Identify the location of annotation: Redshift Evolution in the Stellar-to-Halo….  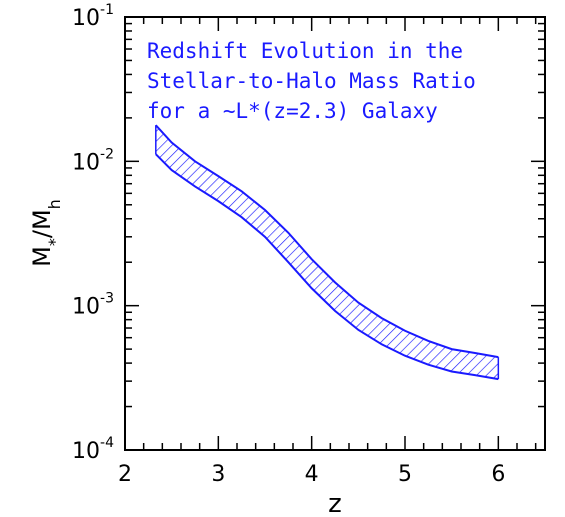
(311, 81).